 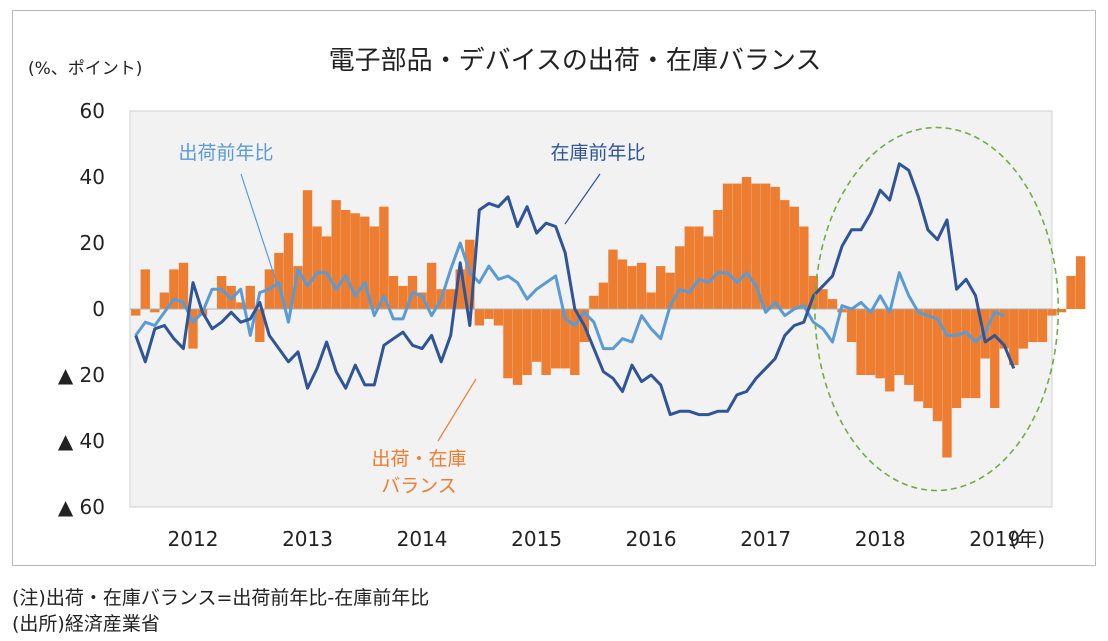 I want to click on x-tick-label: 2015, so click(x=536, y=539).